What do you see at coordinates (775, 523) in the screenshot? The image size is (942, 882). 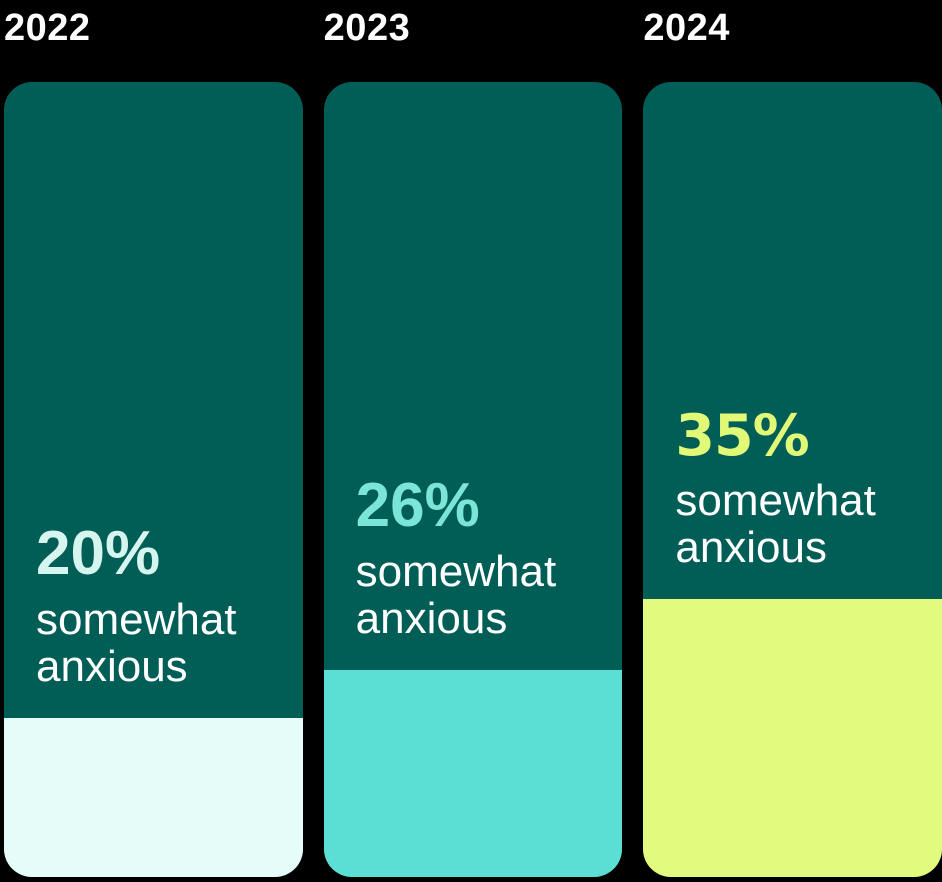 I see `pct-caption-2024: somewhat anxious` at bounding box center [775, 523].